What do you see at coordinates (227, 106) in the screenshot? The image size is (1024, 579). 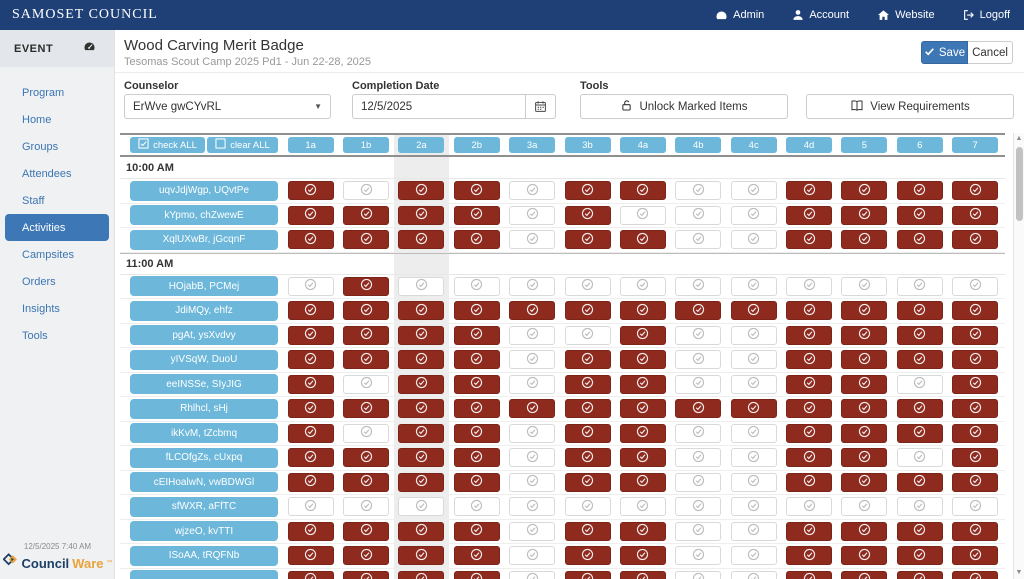 I see `counselor-select: ErWve gwCYvRL ▼` at bounding box center [227, 106].